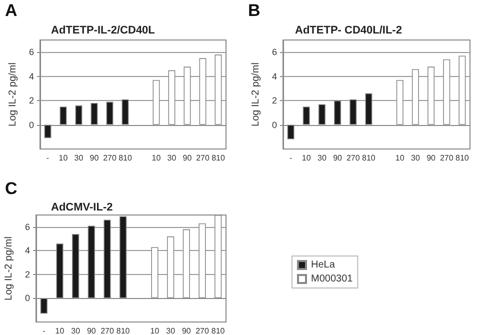  I want to click on legend-label: M000301, so click(332, 279).